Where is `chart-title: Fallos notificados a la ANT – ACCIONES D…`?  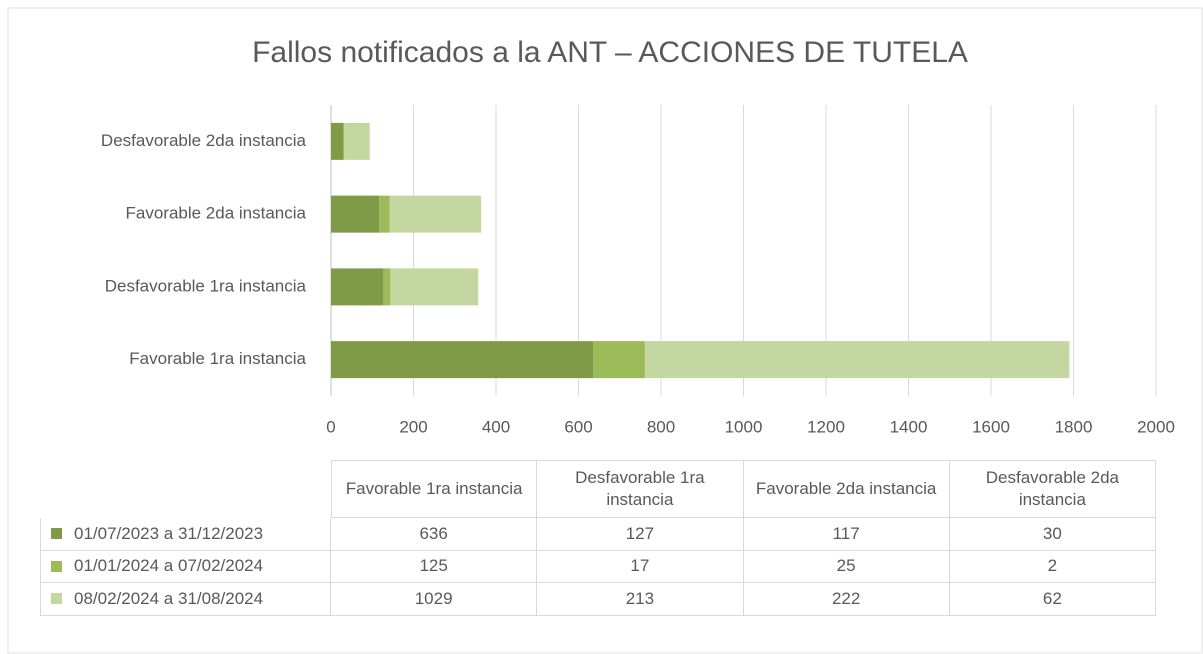
chart-title: Fallos notificados a la ANT – ACCIONES D… is located at coordinates (610, 52).